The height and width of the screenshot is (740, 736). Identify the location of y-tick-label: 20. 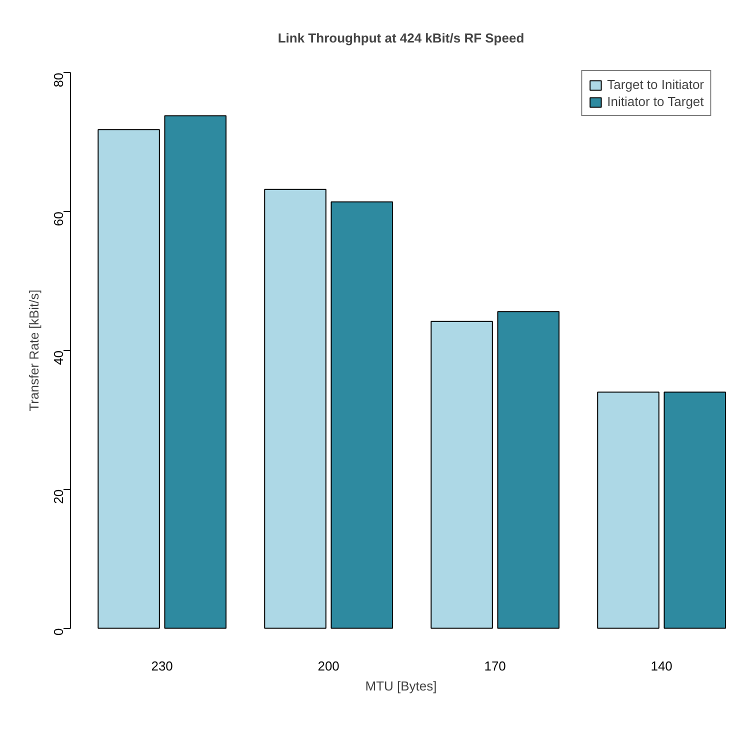
(58, 496).